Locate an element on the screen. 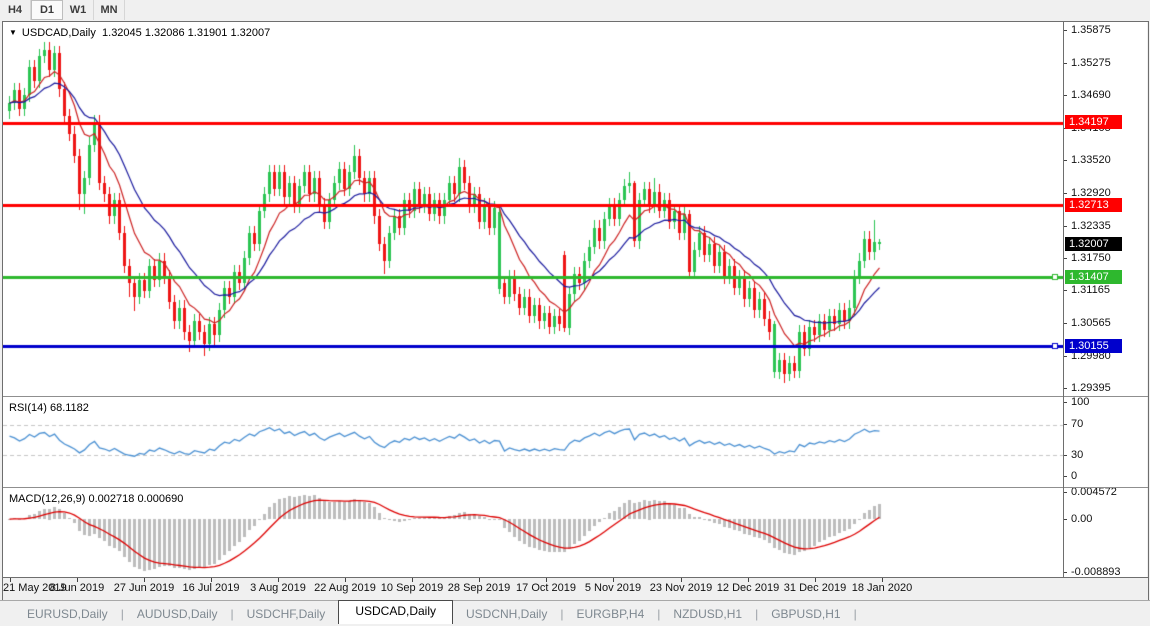 This screenshot has height=626, width=1150. collapse-triangle-icon: ▼ is located at coordinates (13, 32).